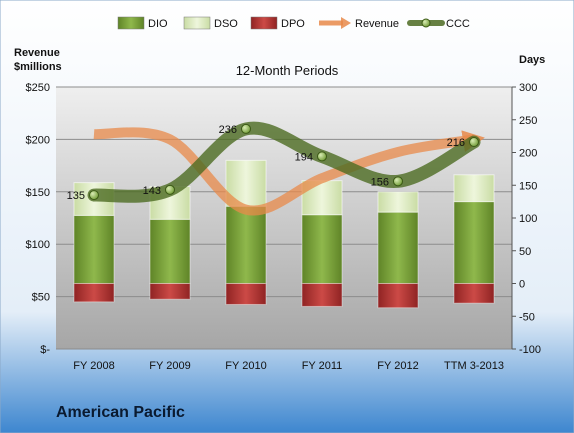  I want to click on legend-label: DPO, so click(293, 24).